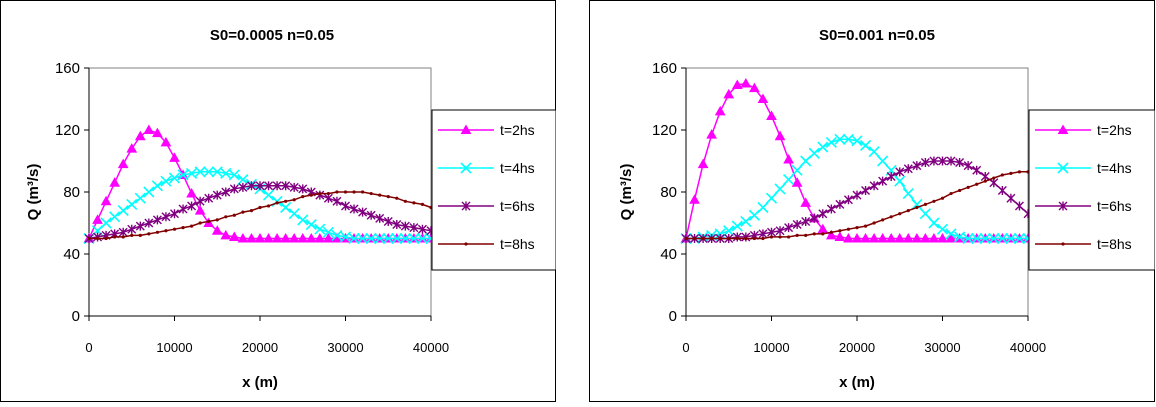  What do you see at coordinates (67, 130) in the screenshot?
I see `y-tick-label: 120` at bounding box center [67, 130].